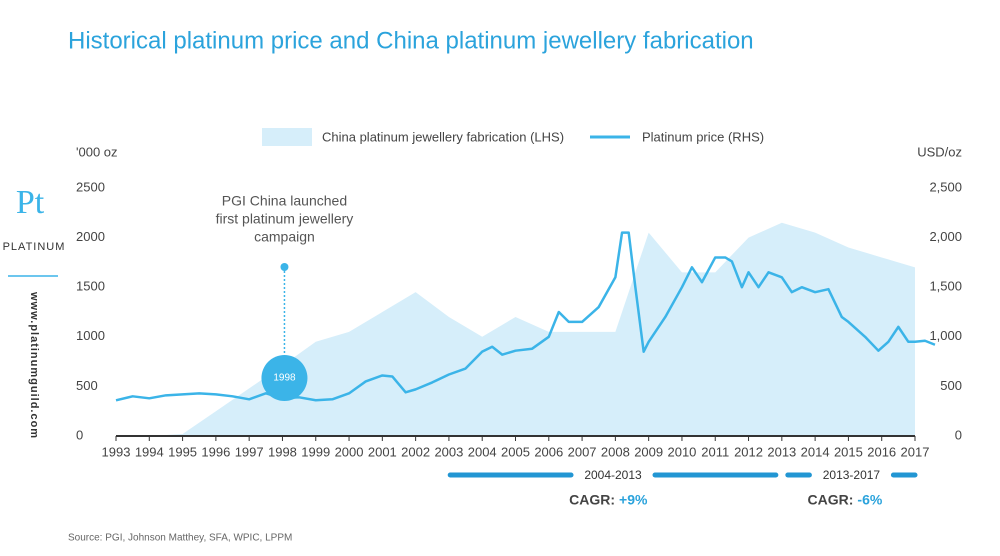  Describe the element at coordinates (315, 451) in the screenshot. I see `x-tick-label: 1999` at that location.